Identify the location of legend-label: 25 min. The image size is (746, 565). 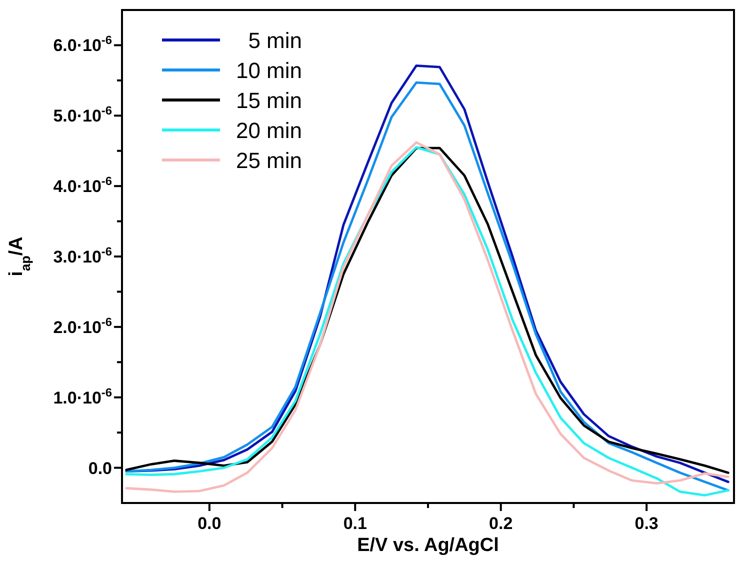
(269, 160).